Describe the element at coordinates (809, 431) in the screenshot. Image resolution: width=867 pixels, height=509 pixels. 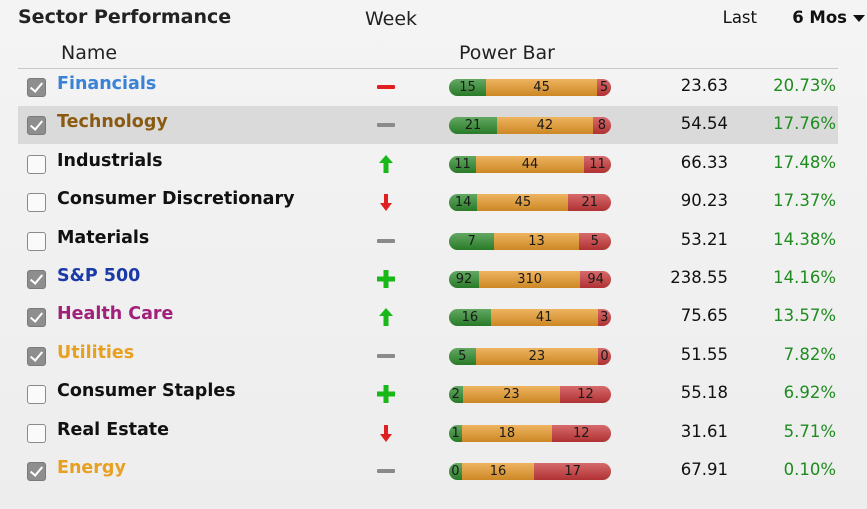
I see `six-month-change: 5.71%` at that location.